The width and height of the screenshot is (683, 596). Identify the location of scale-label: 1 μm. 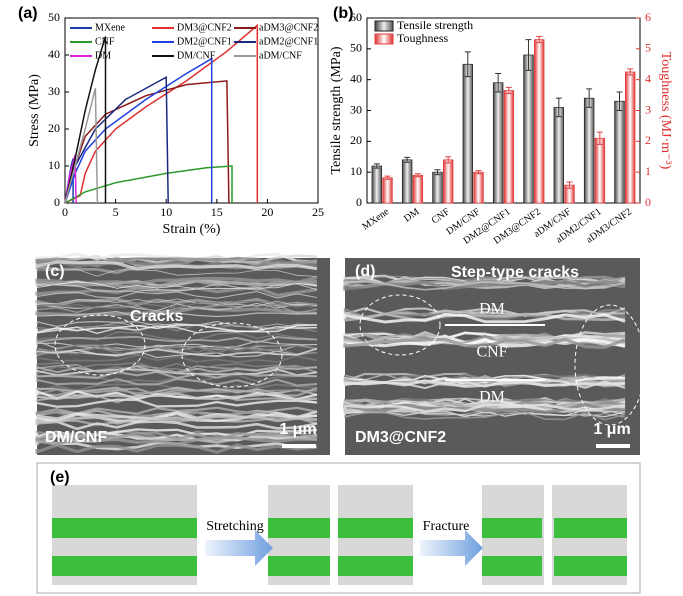
(297, 429).